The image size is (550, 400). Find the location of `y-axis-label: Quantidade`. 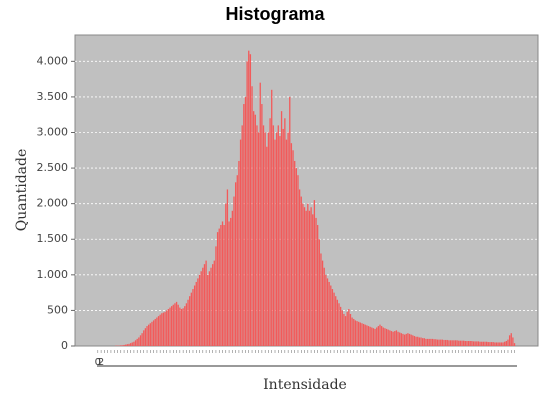

y-axis-label: Quantidade is located at coordinates (22, 190).